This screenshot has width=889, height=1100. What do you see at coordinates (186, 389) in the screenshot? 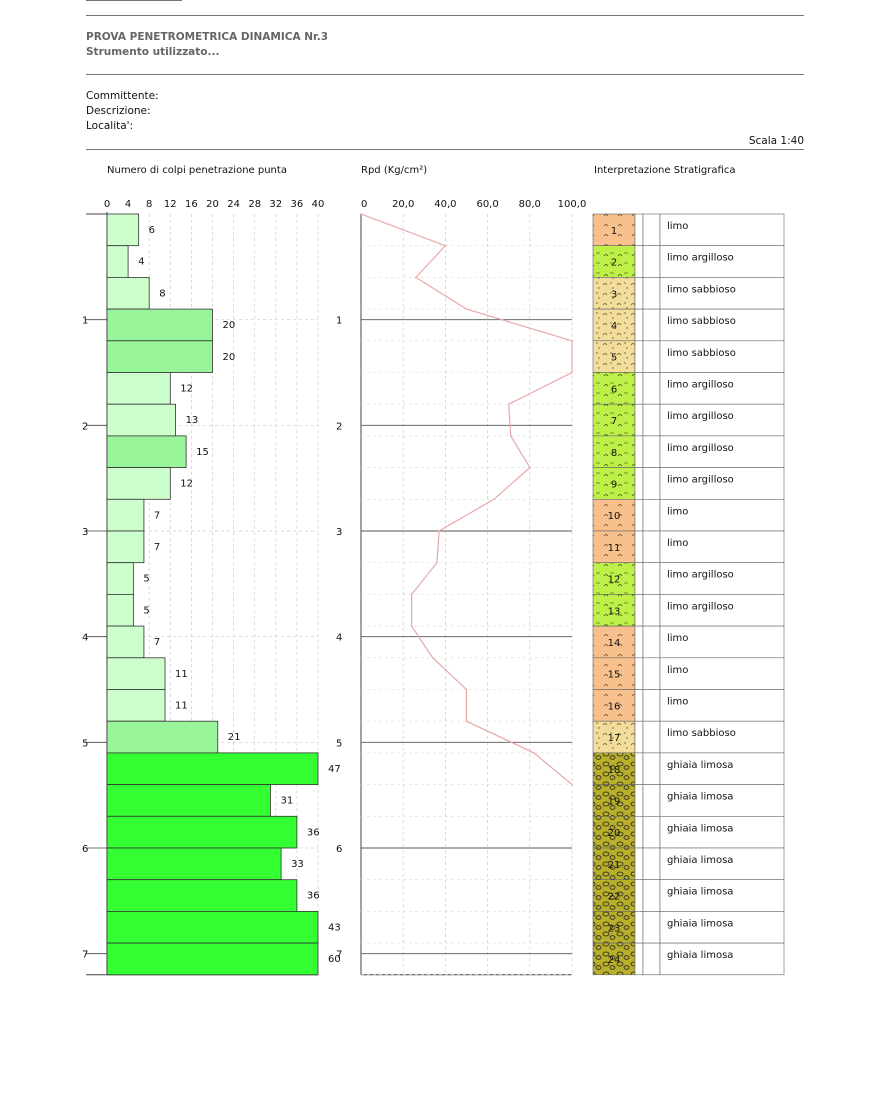
I see `blows-value-label: 12` at bounding box center [186, 389].